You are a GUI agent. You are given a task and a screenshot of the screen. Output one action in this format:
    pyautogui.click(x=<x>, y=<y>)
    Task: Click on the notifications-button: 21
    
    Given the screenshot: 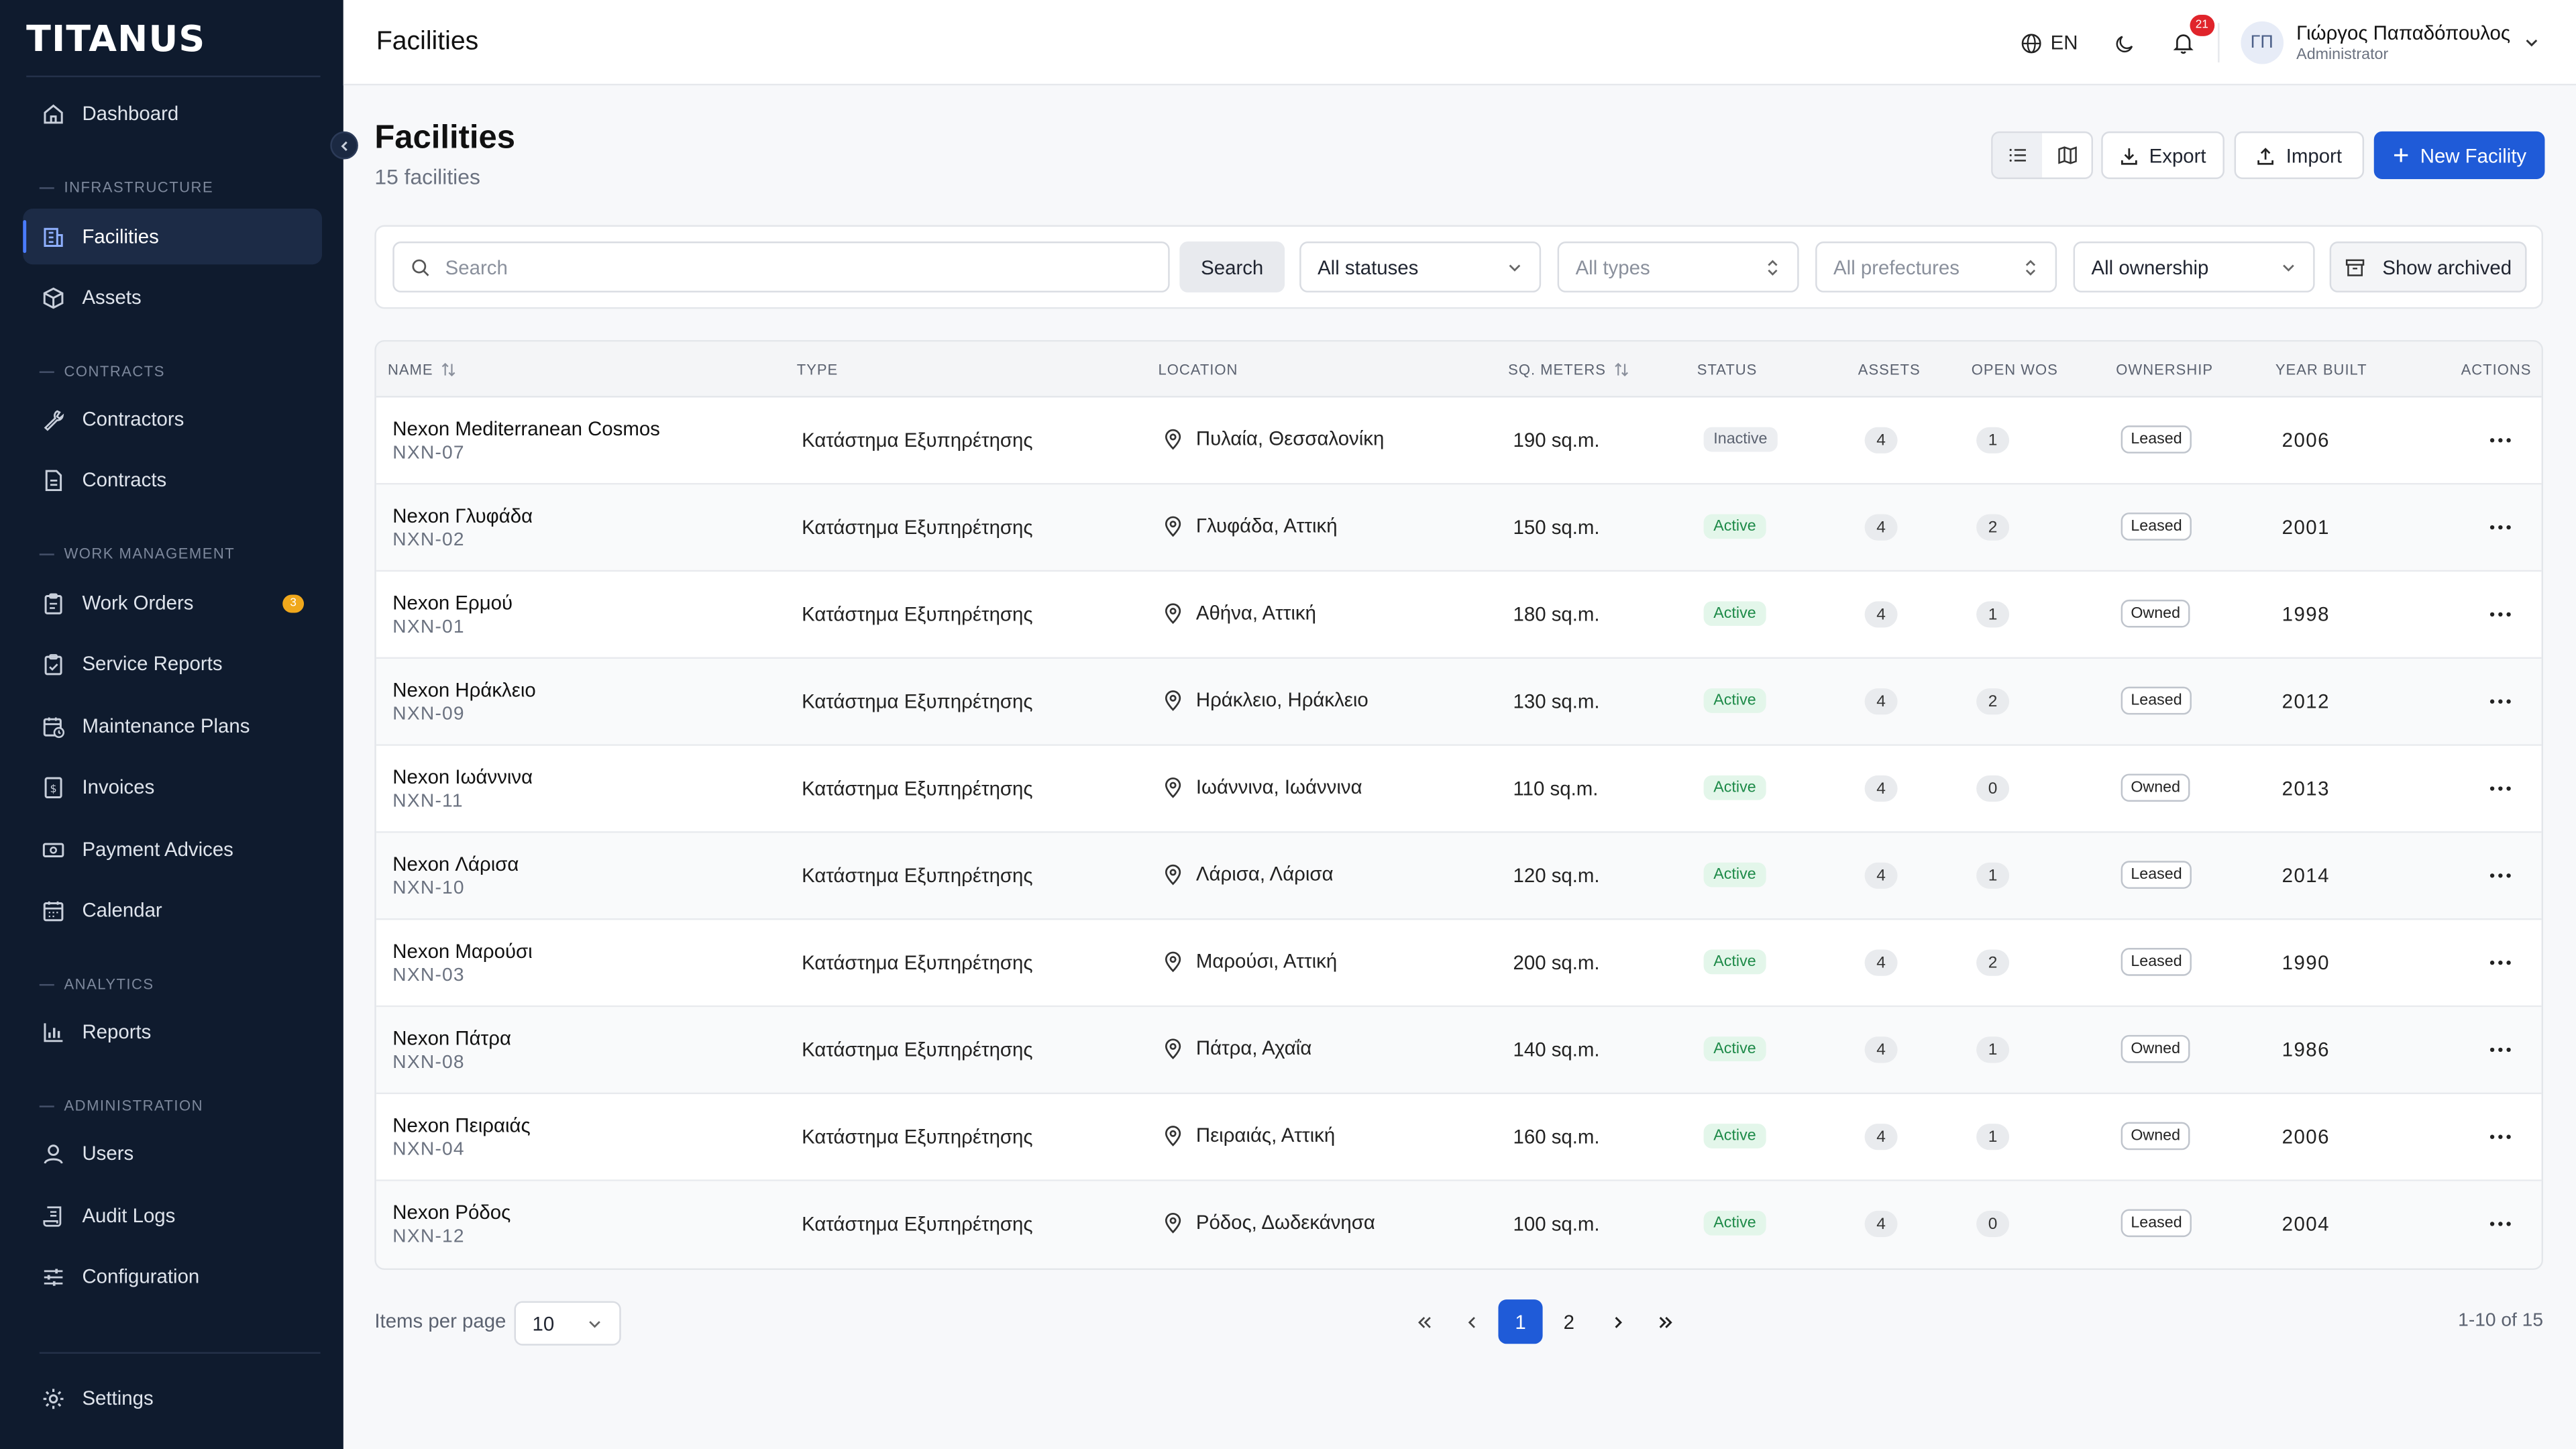 What is the action you would take?
    pyautogui.click(x=2192, y=34)
    